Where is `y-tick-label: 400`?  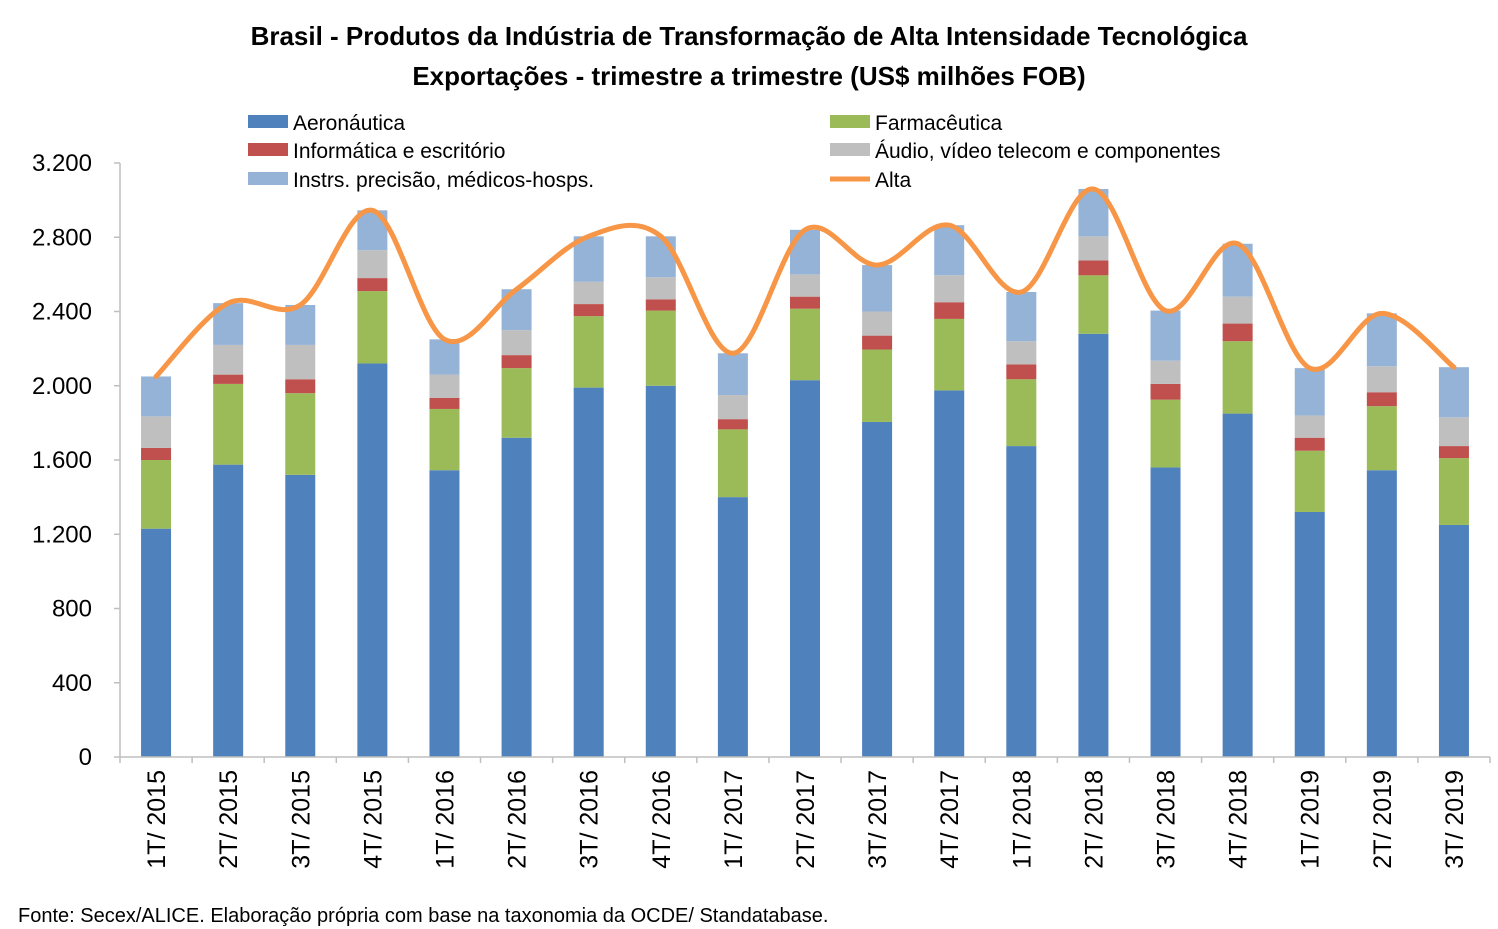 y-tick-label: 400 is located at coordinates (72, 683).